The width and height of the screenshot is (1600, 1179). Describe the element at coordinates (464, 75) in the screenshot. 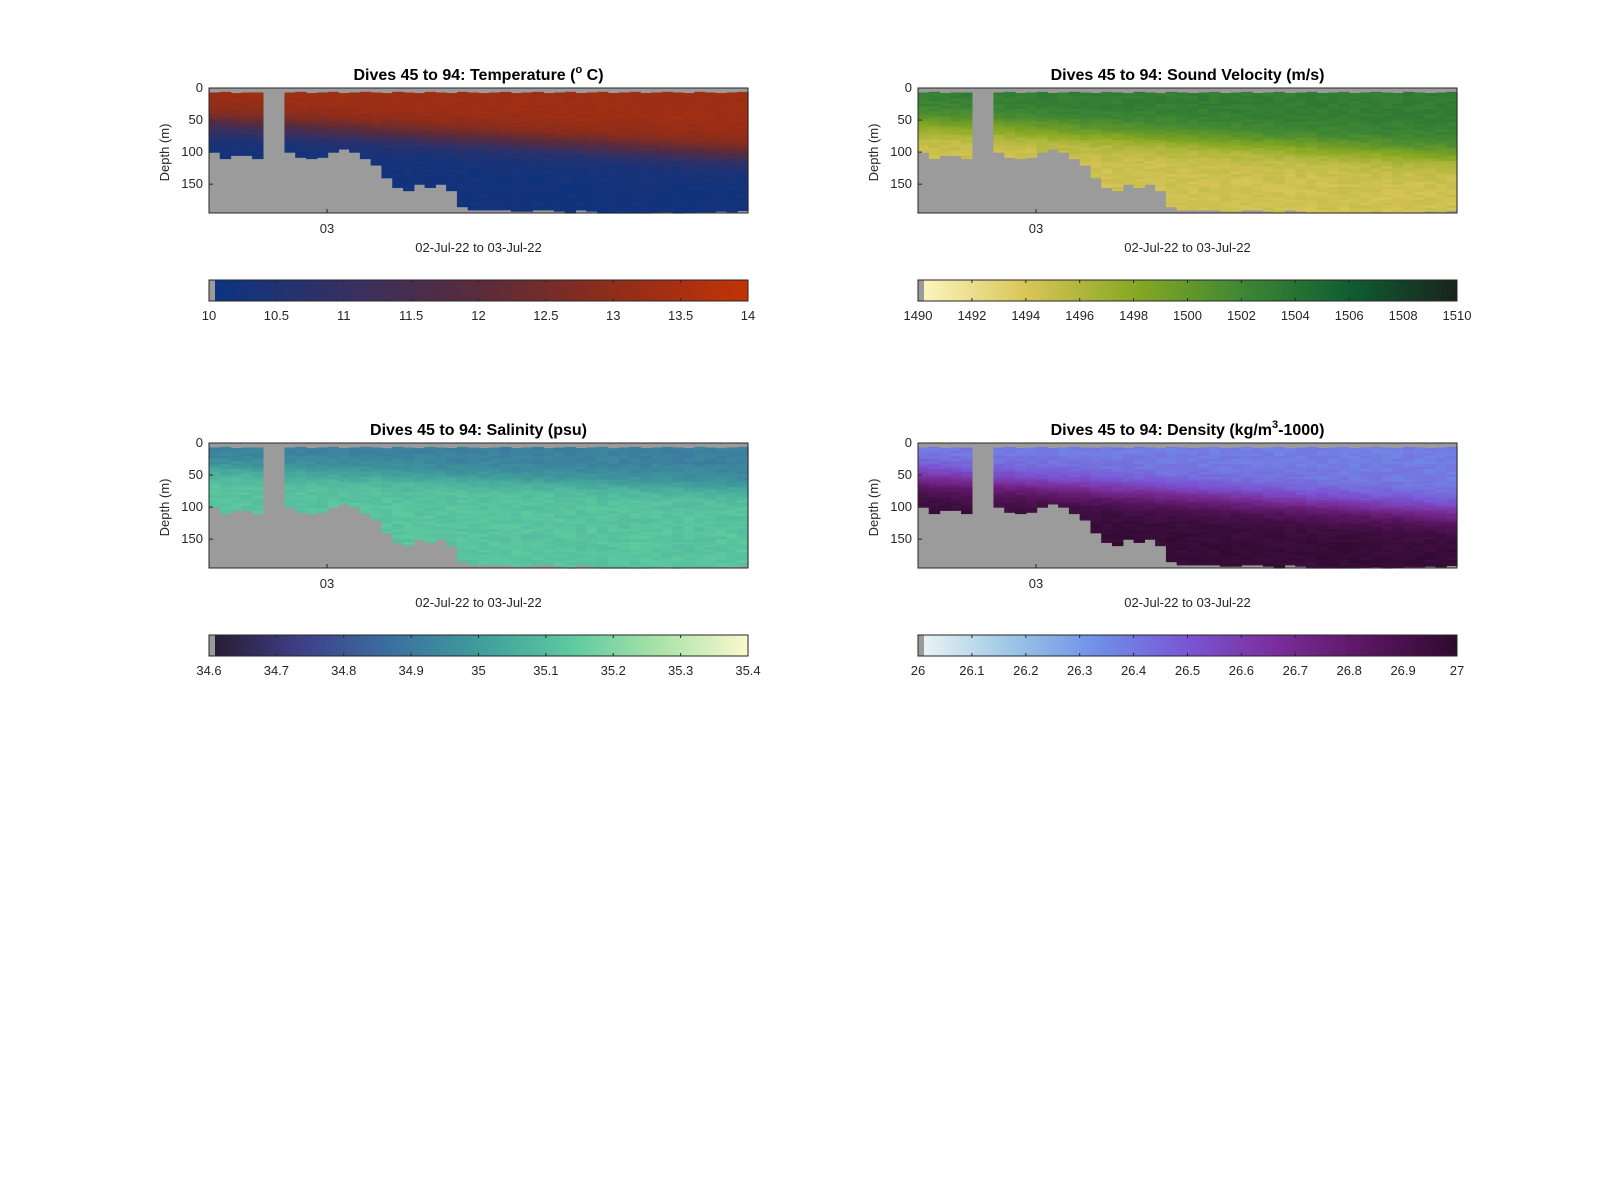

I see `temperature-title-part: Dives 45 to 94: Temperature (` at that location.